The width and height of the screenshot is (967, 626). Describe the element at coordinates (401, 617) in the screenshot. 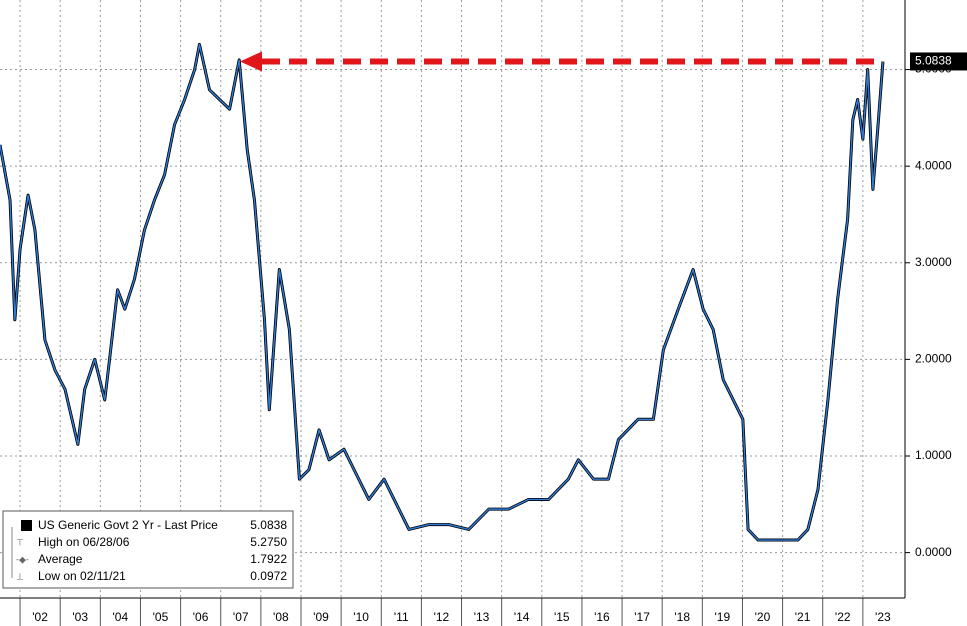

I see `x-tick-label: '11` at that location.